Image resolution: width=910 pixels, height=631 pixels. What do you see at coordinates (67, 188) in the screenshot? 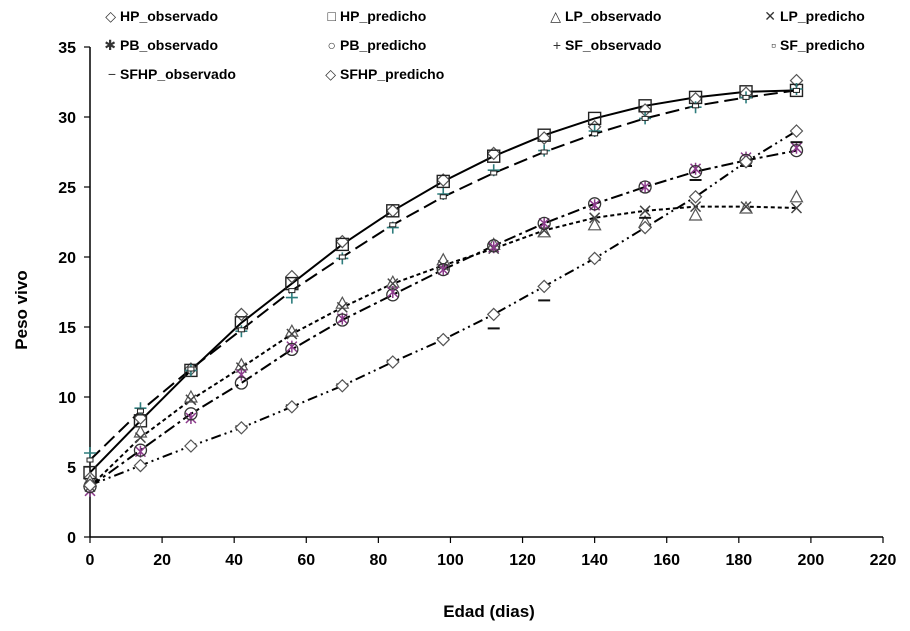
I see `y-tick-label: 25` at bounding box center [67, 188].